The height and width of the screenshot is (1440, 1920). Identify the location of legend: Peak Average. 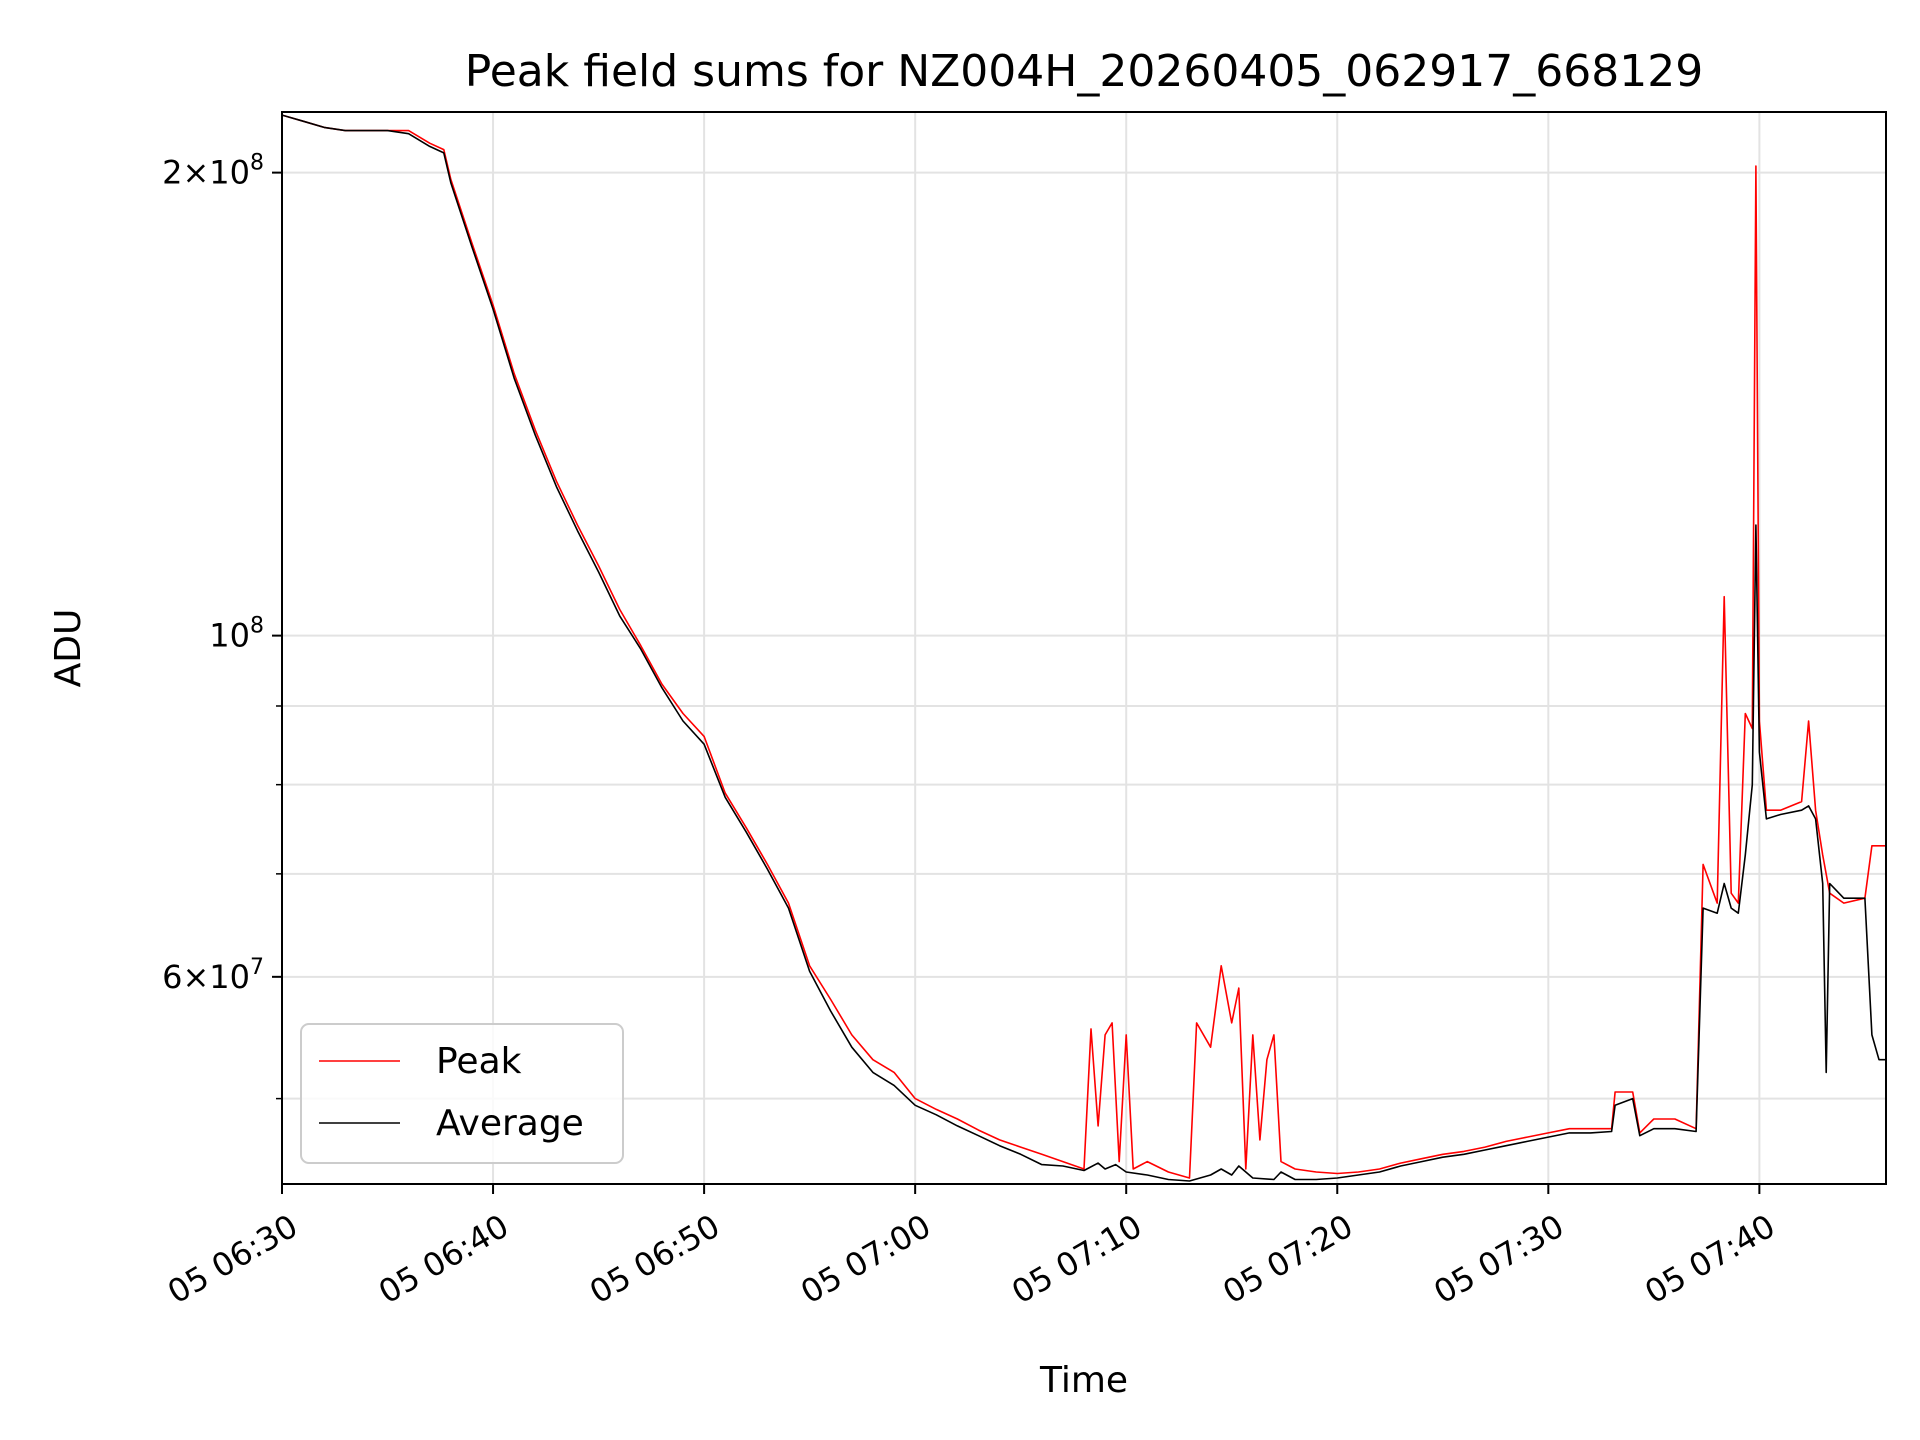
(462, 1093).